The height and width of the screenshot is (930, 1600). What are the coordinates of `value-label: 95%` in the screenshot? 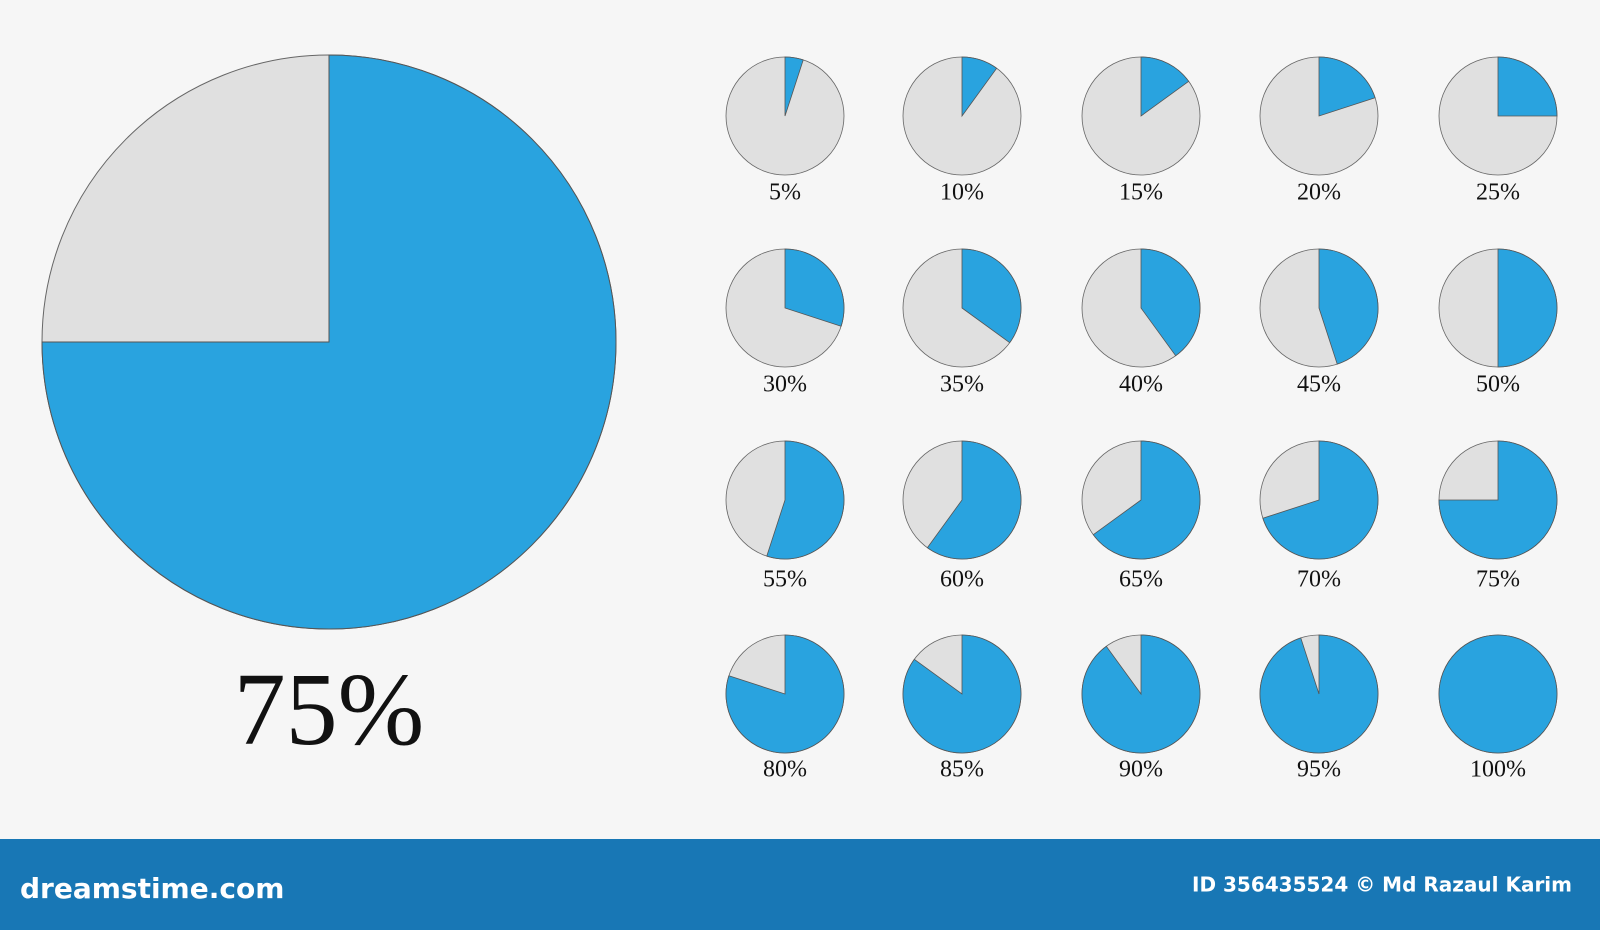 It's located at (1319, 770).